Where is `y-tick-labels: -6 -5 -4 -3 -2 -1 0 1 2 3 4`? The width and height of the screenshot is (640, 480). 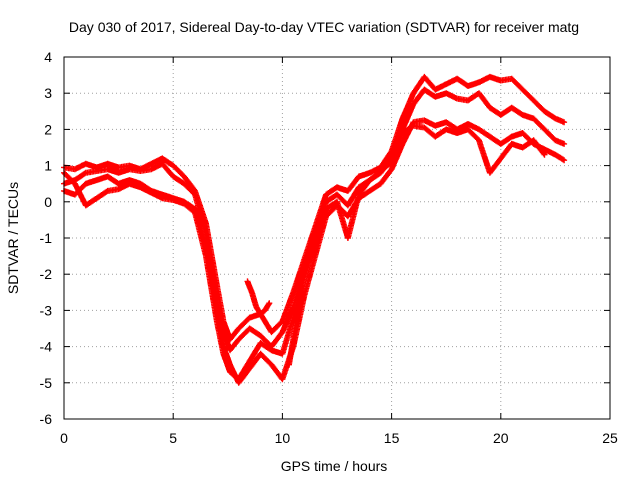
y-tick-labels: -6 -5 -4 -3 -2 -1 0 1 2 3 4 is located at coordinates (46, 238).